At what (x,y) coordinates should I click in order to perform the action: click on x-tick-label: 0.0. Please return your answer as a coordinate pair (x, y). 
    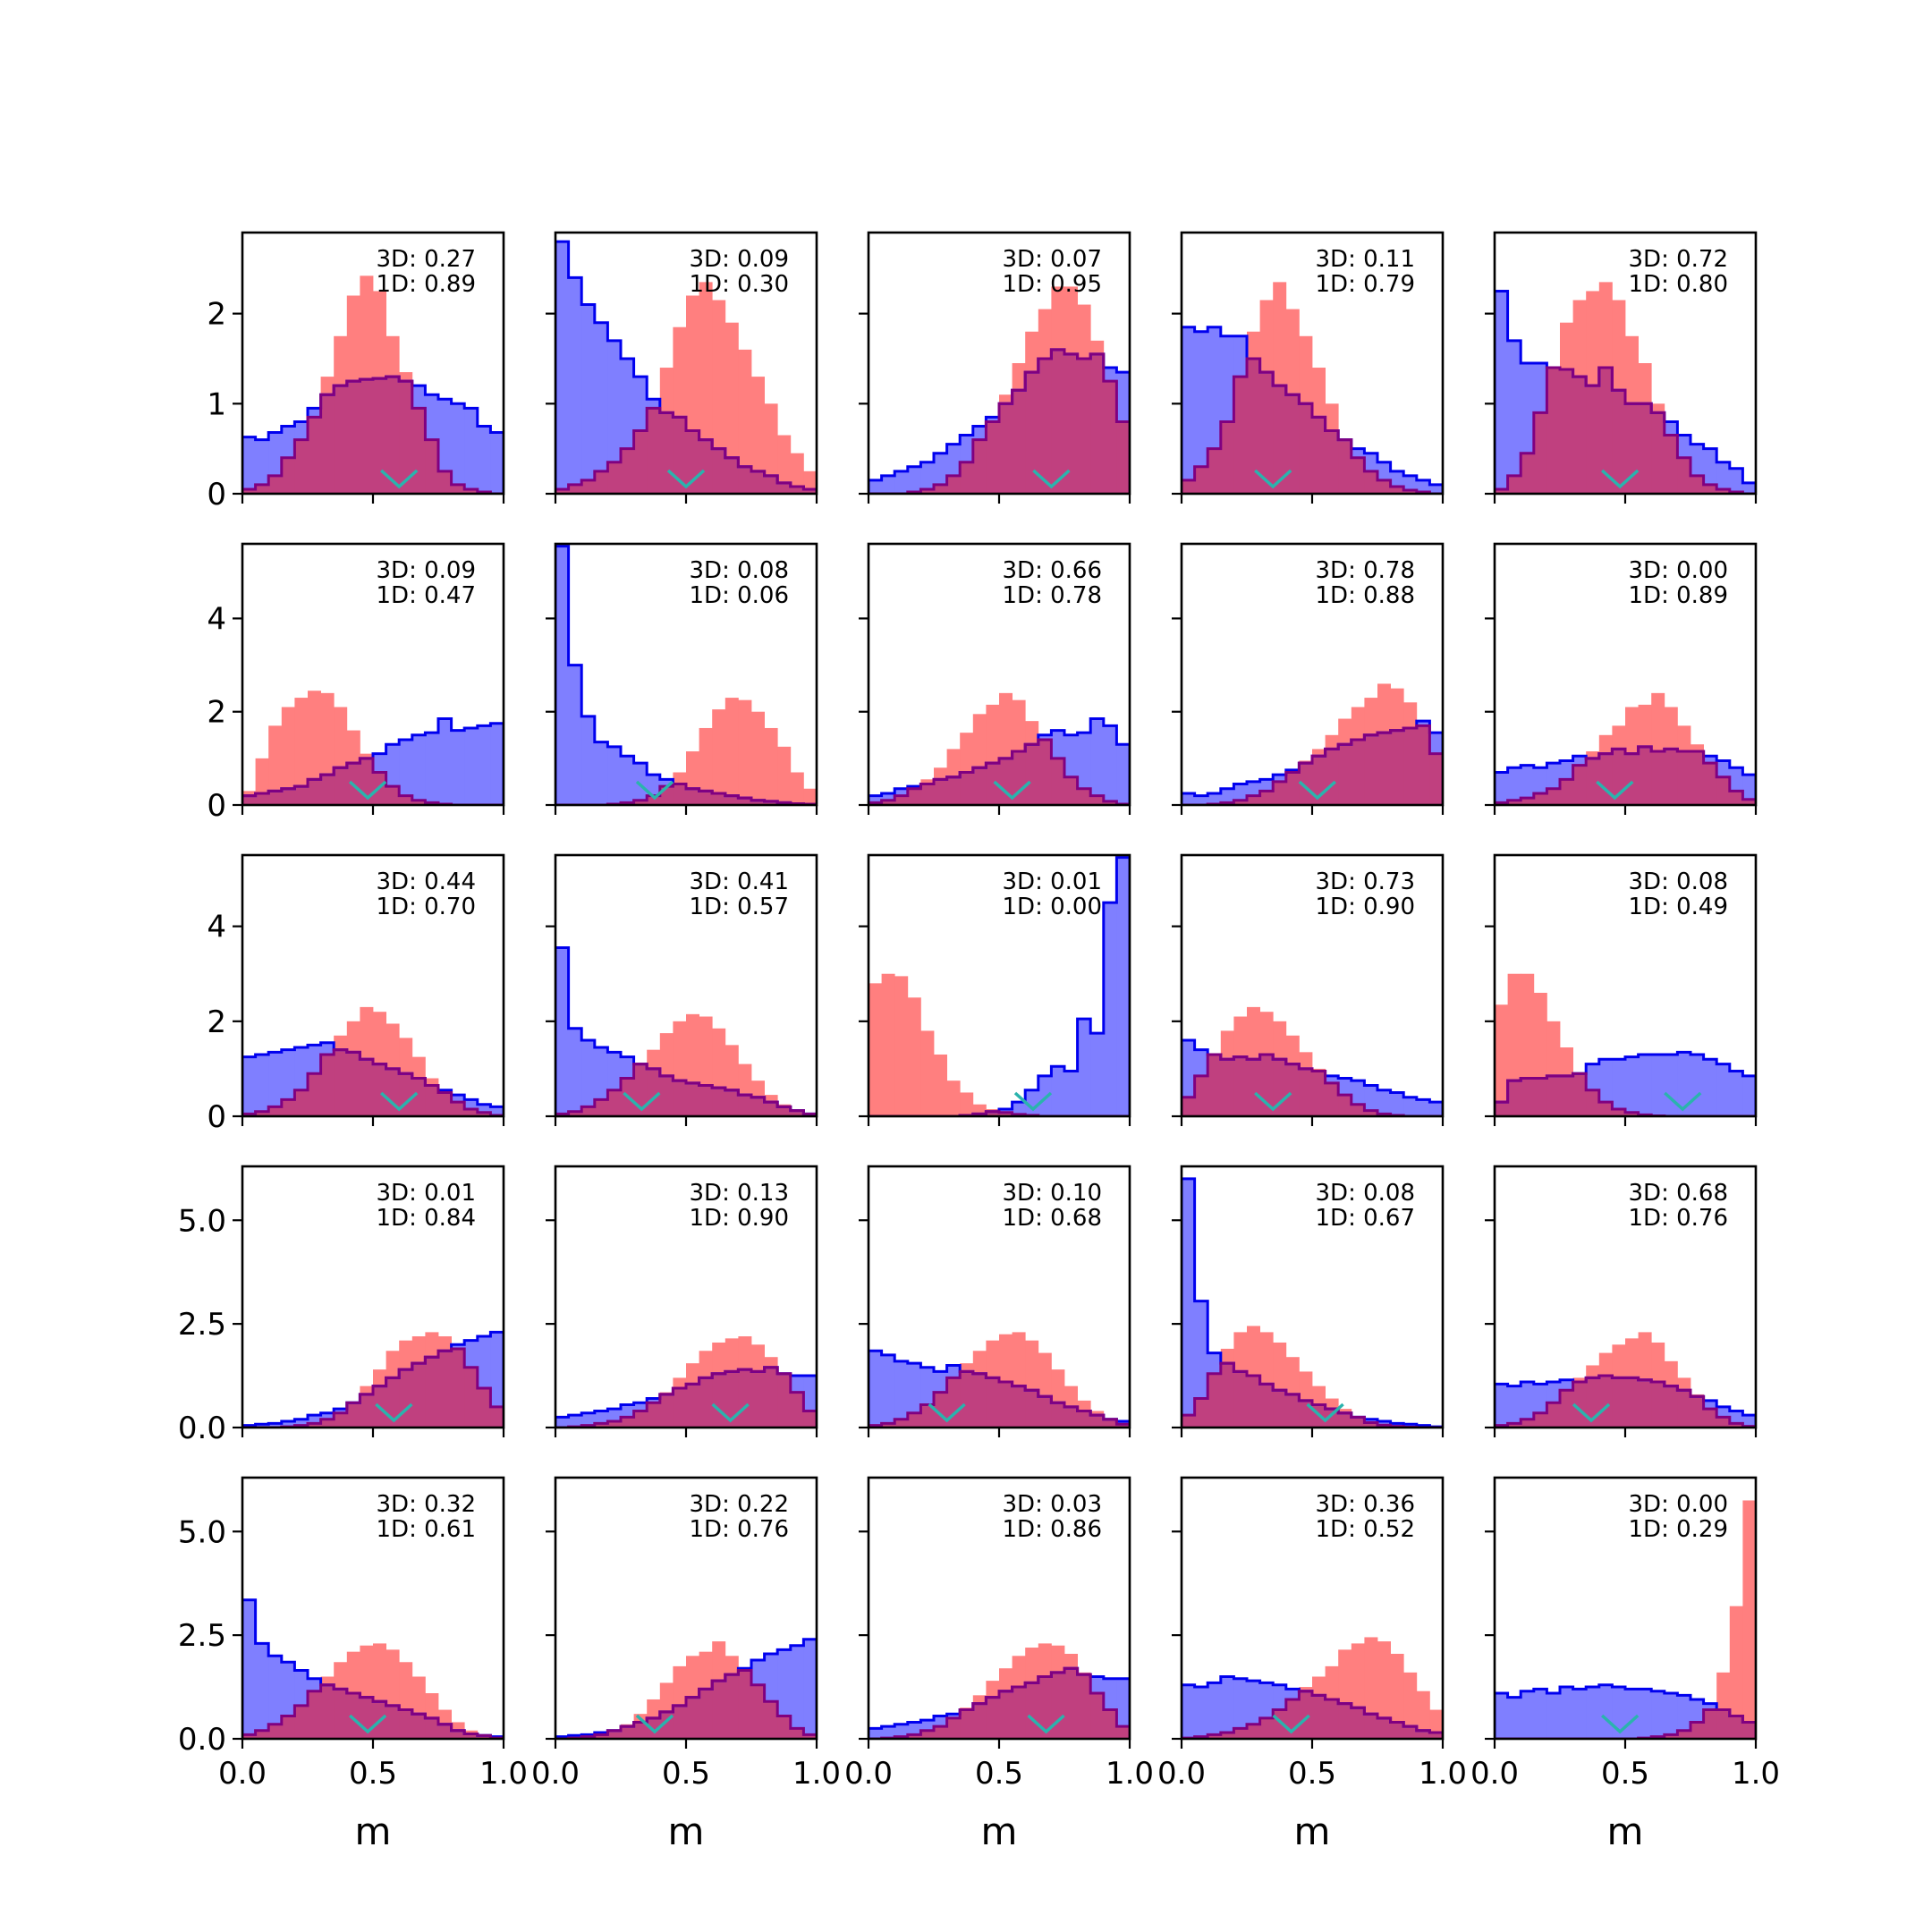
    Looking at the image, I should click on (1181, 1774).